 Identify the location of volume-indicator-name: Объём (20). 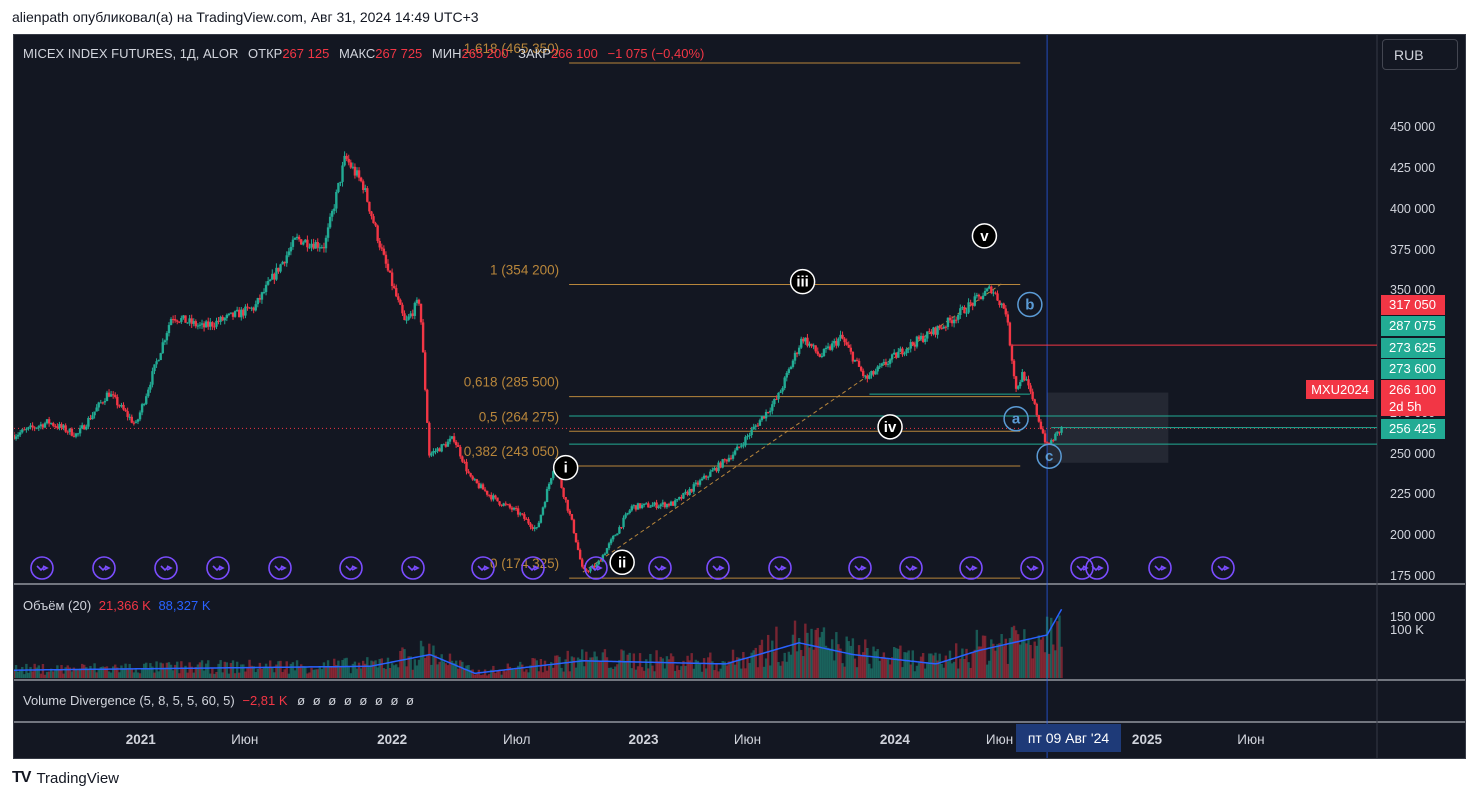
(57, 605).